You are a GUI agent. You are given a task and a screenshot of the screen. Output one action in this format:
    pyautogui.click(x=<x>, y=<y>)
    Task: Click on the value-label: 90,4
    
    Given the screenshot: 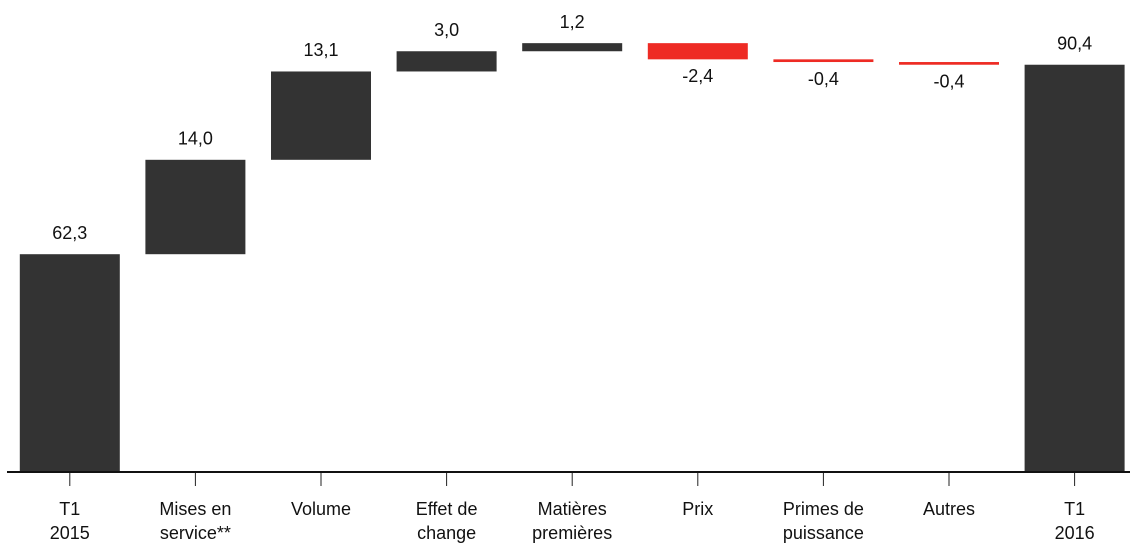 What is the action you would take?
    pyautogui.click(x=1074, y=43)
    